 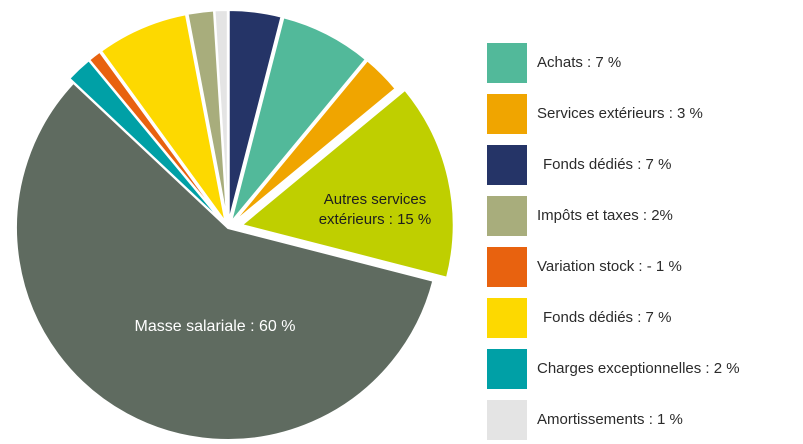 What do you see at coordinates (605, 215) in the screenshot?
I see `legend-label: Impôts et taxes : 2%` at bounding box center [605, 215].